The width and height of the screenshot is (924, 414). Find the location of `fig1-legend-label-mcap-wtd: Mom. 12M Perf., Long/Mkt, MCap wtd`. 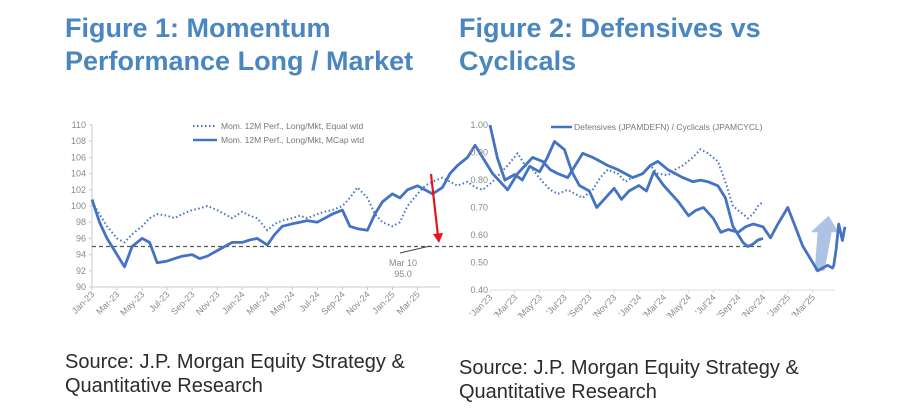

fig1-legend-label-mcap-wtd: Mom. 12M Perf., Long/Mkt, MCap wtd is located at coordinates (292, 140).